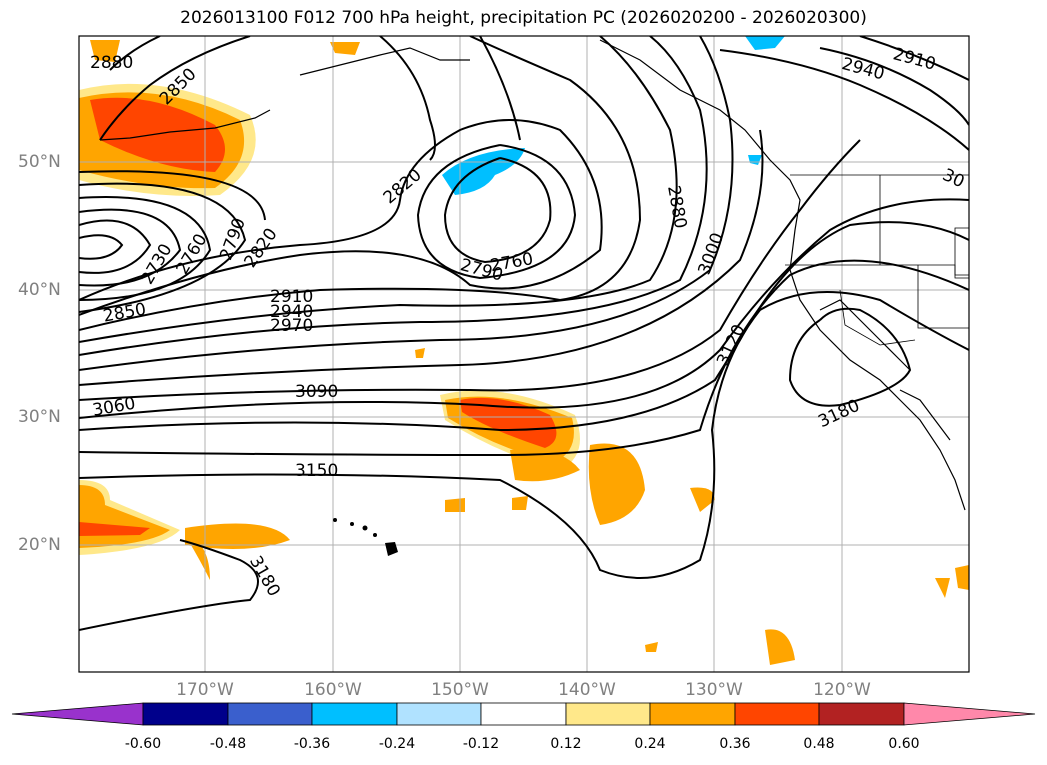 The image size is (1047, 765). I want to click on colorbar, so click(523, 714).